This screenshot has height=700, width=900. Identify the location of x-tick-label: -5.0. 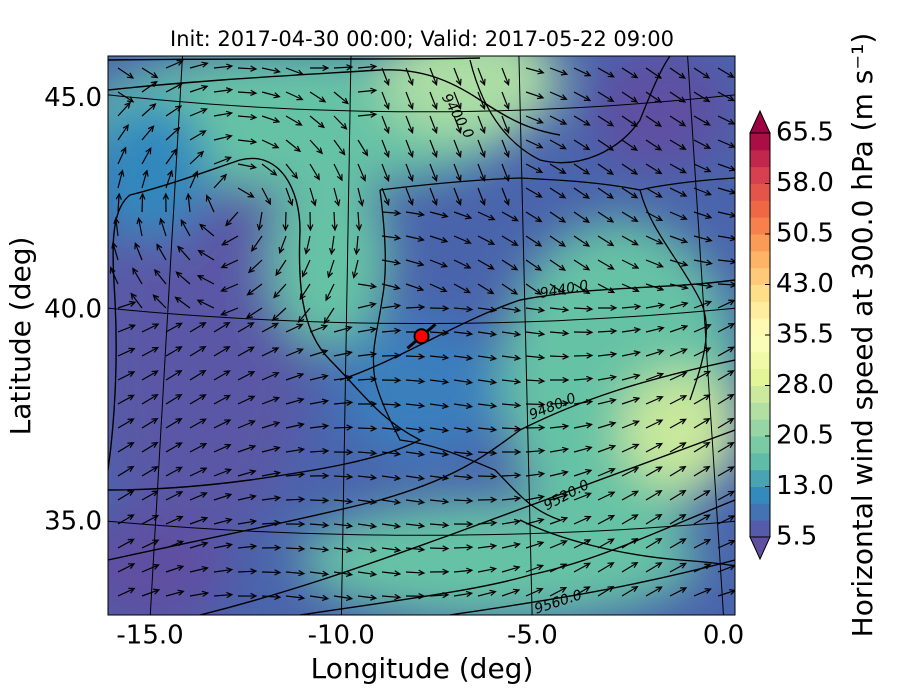
(532, 636).